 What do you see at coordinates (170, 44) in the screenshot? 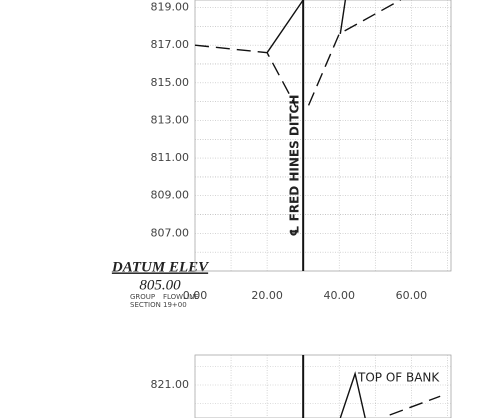
I see `y-tick-label: 817.00` at bounding box center [170, 44].